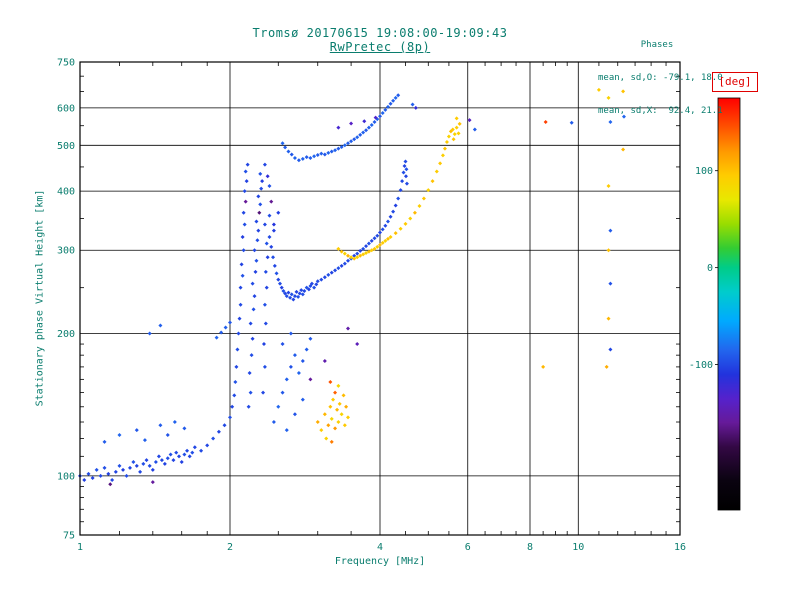  Describe the element at coordinates (40, 298) in the screenshot. I see `y-axis-label: Stationary phase Virtual Height [km]` at that location.